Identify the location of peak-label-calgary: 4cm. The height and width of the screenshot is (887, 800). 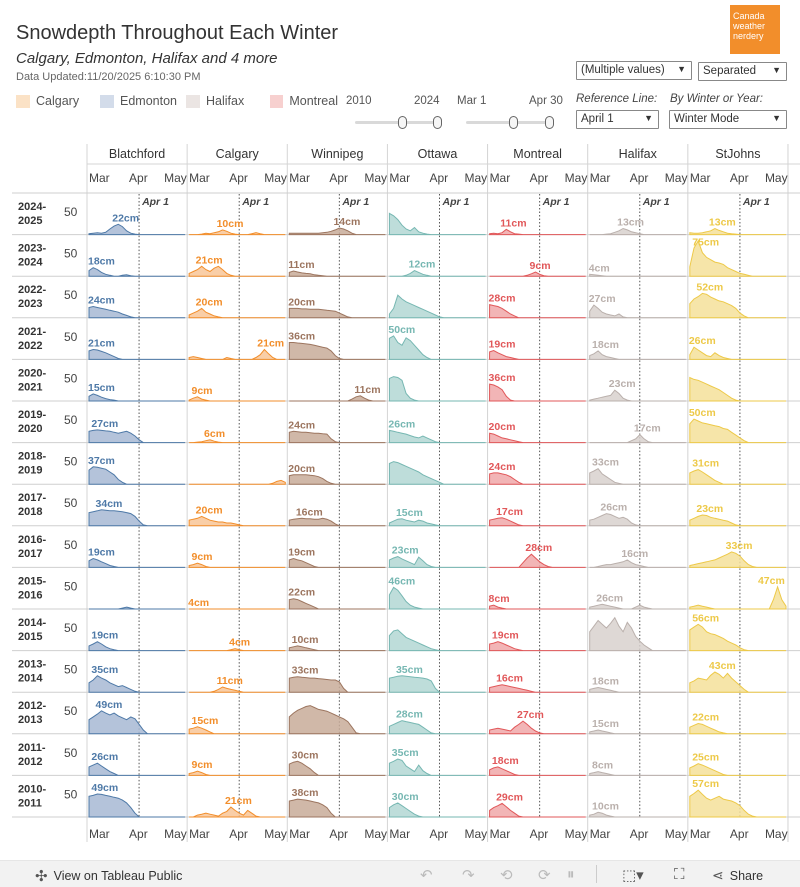
(239, 643).